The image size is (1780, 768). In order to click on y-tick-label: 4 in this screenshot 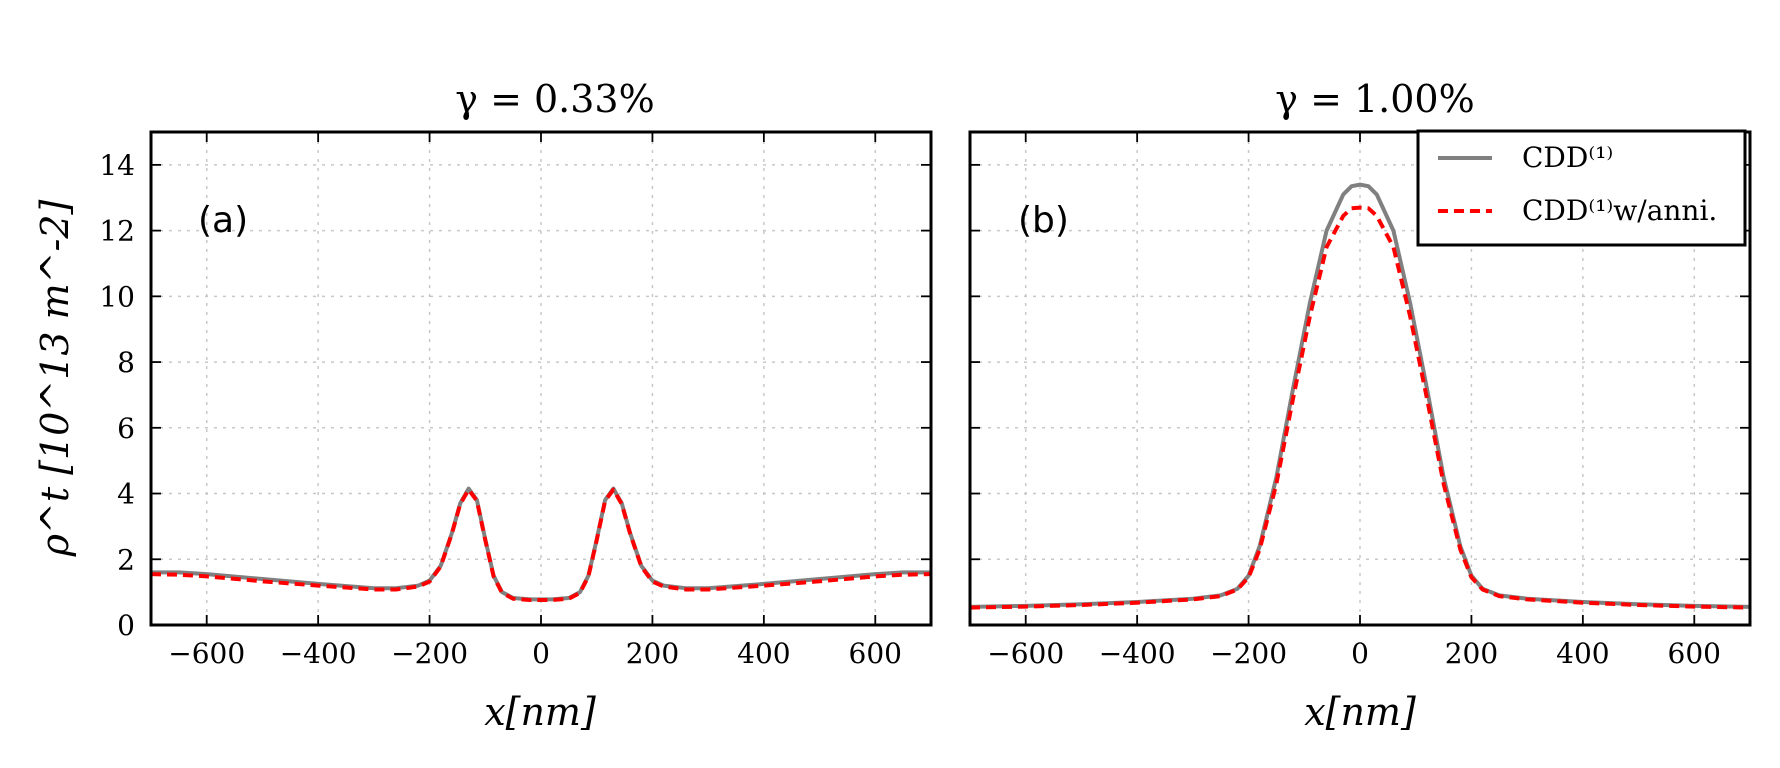, I will do `click(126, 494)`.